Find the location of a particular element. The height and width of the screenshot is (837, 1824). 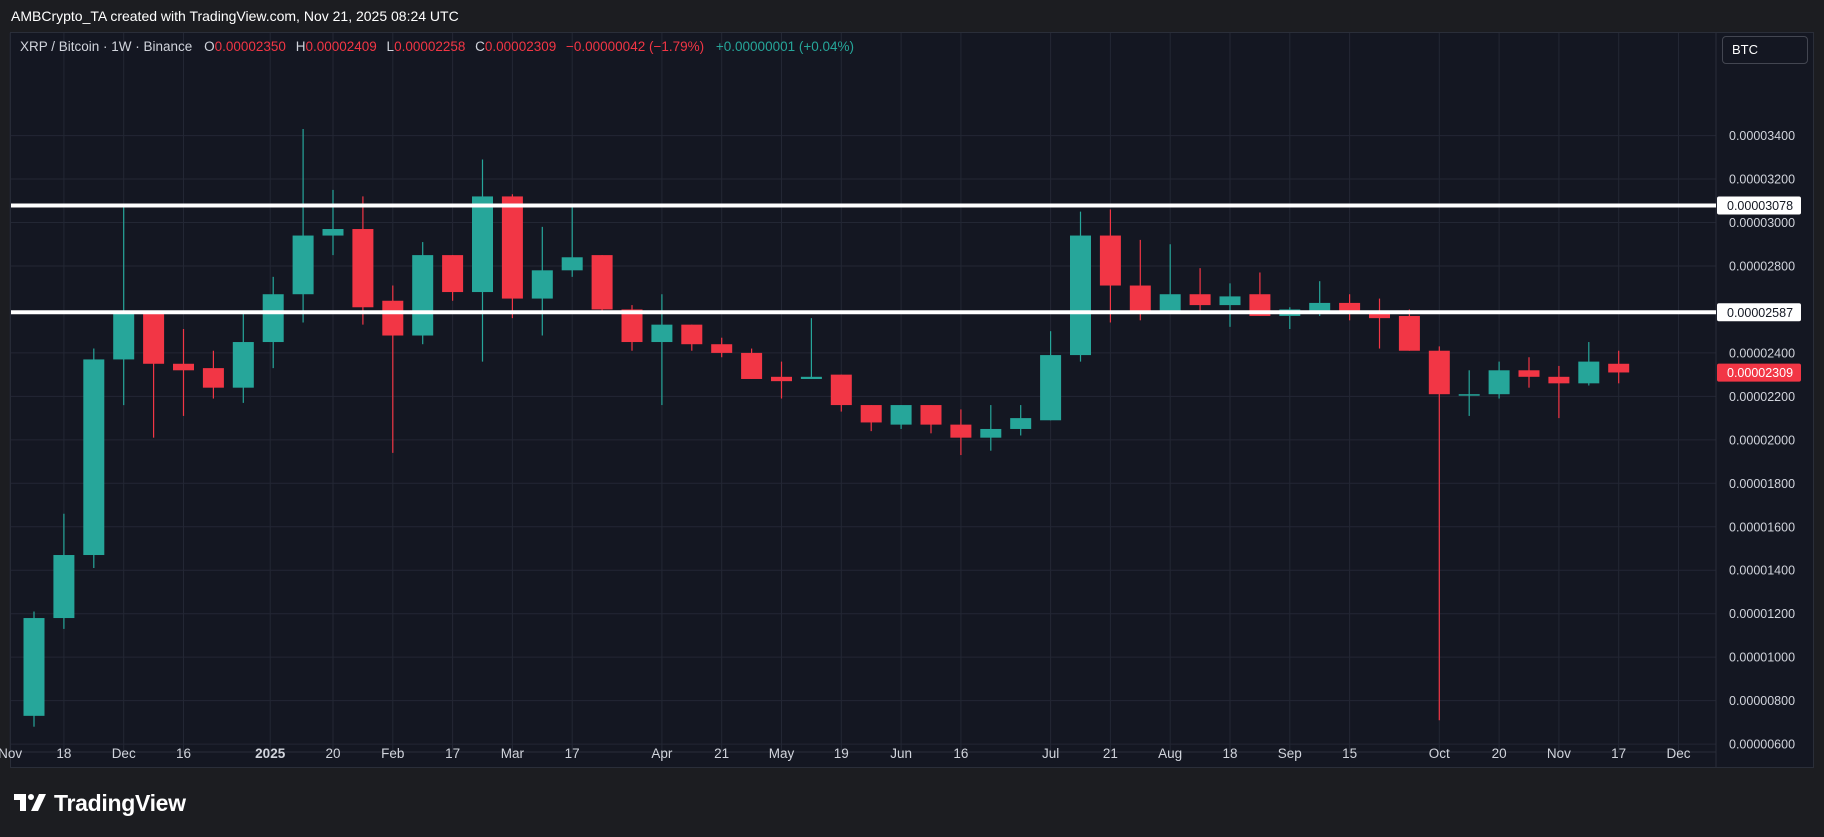

open-key: O is located at coordinates (209, 46).